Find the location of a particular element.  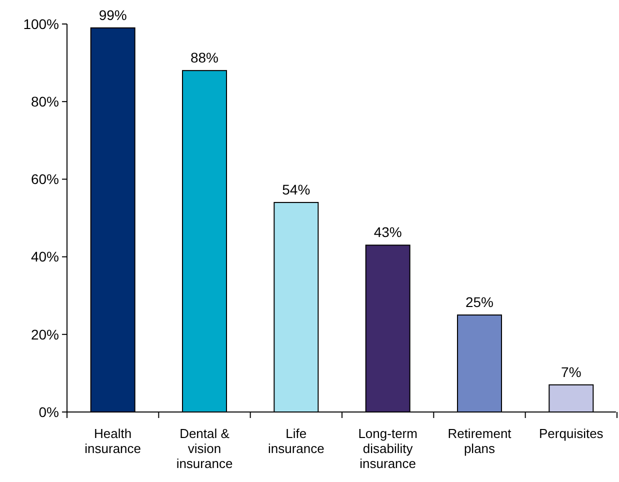

x-tick-label: Health insurance is located at coordinates (113, 441).